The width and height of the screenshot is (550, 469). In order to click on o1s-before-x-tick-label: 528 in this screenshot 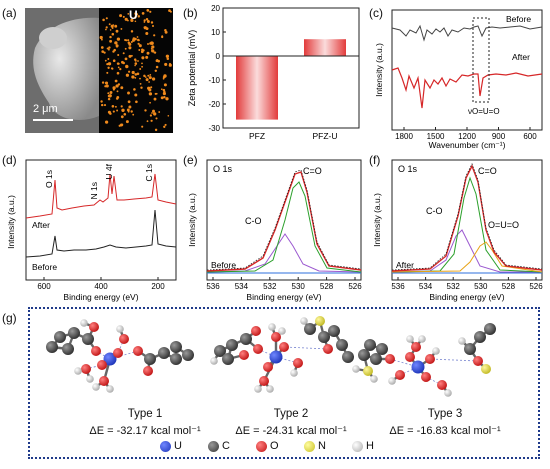, I will do `click(327, 286)`.